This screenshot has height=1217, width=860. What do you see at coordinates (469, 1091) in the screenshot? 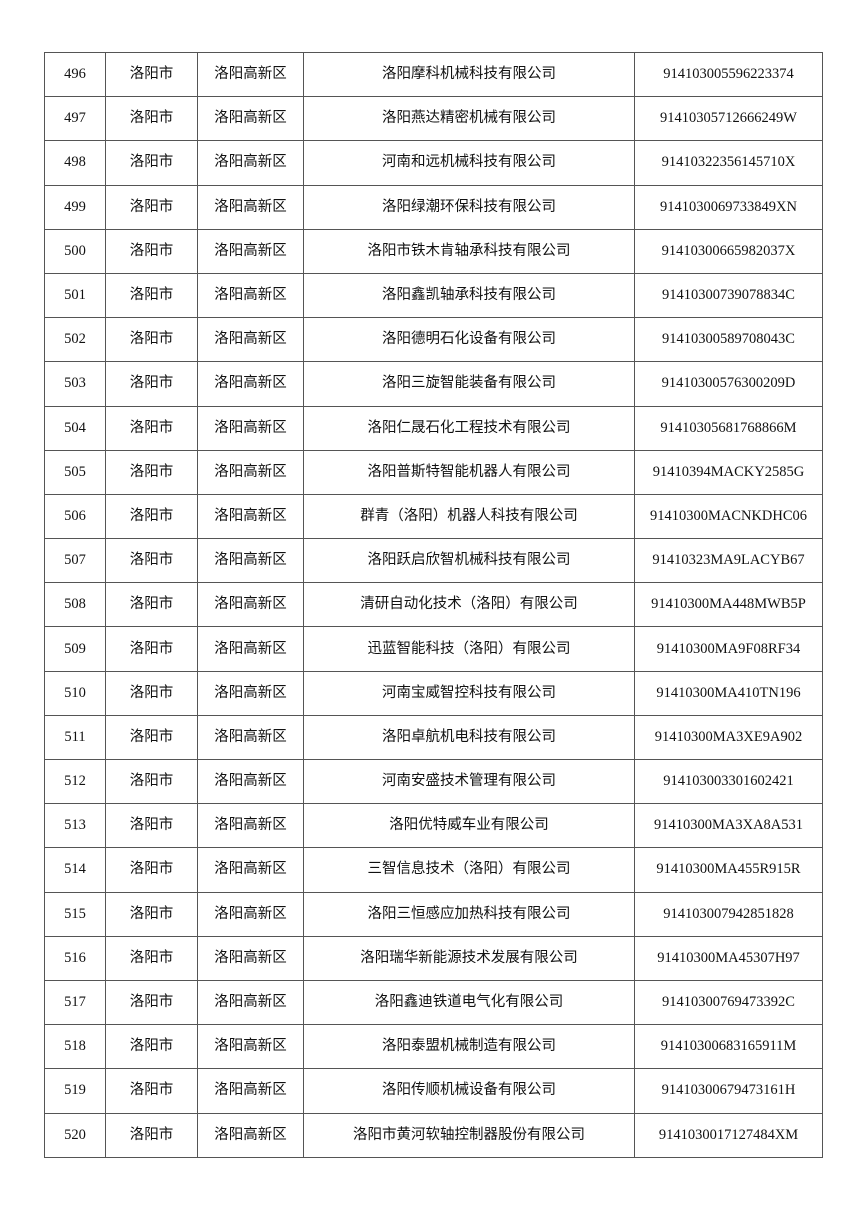
I see `company-name-cell: 洛阳传顺机械设备有限公司` at bounding box center [469, 1091].